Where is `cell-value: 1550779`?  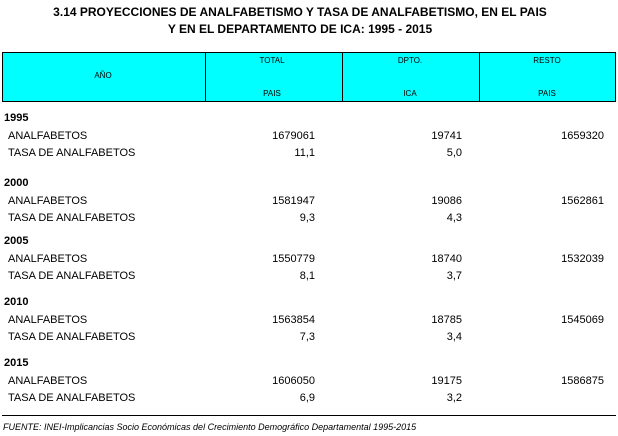
cell-value: 1550779 is located at coordinates (293, 259).